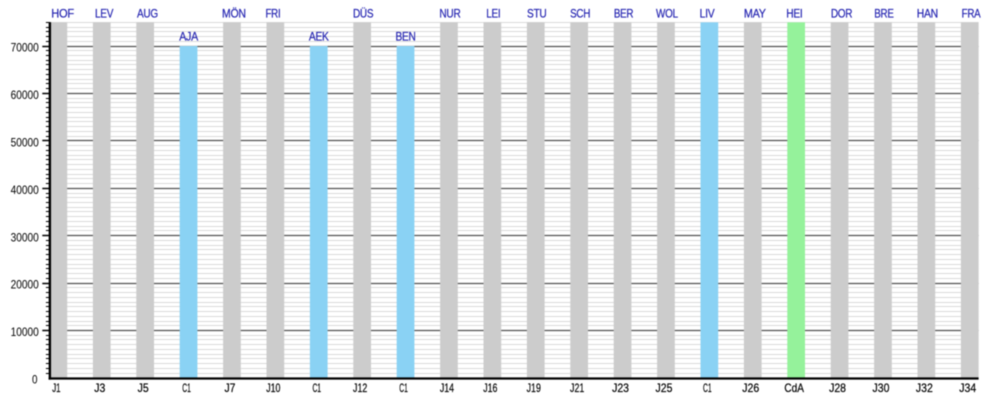 The image size is (1000, 400). I want to click on svg-text: DOR, so click(842, 13).